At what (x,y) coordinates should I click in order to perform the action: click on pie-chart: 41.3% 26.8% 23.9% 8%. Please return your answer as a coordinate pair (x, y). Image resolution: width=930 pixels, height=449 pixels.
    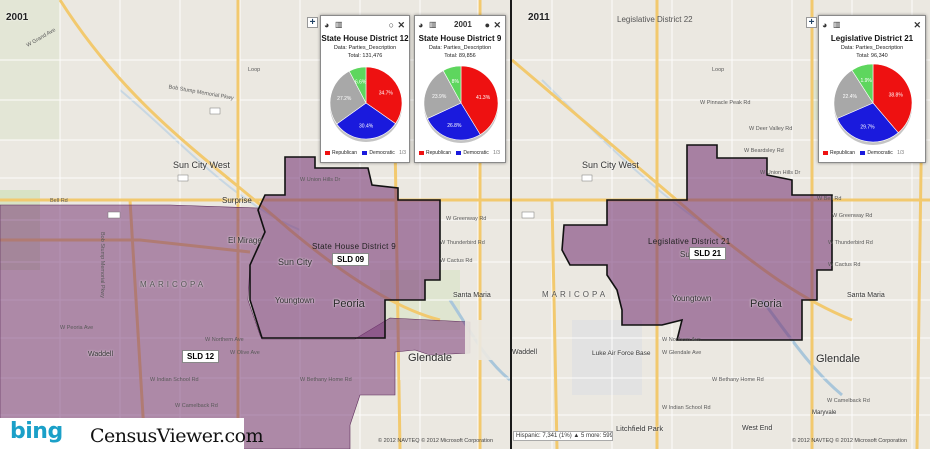
    Looking at the image, I should click on (461, 104).